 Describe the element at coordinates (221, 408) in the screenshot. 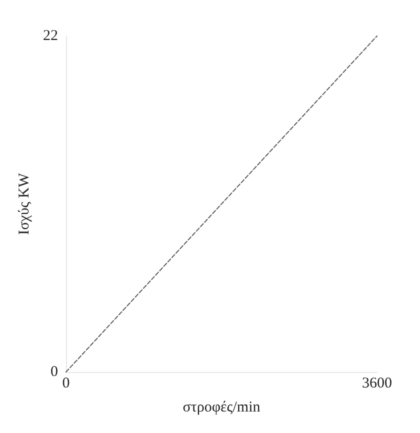

I see `x-axis-title: στροφές/min` at that location.